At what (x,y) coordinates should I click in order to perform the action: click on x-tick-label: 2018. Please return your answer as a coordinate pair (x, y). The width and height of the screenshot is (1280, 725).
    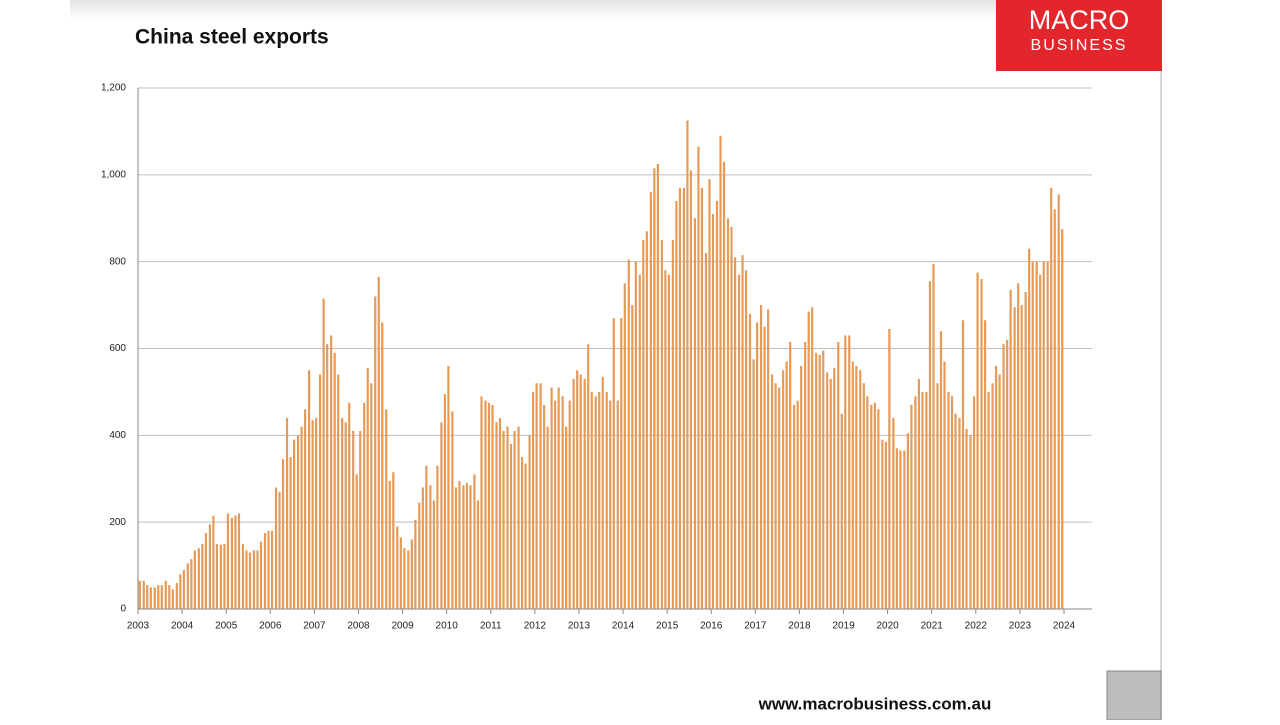
    Looking at the image, I should click on (799, 626).